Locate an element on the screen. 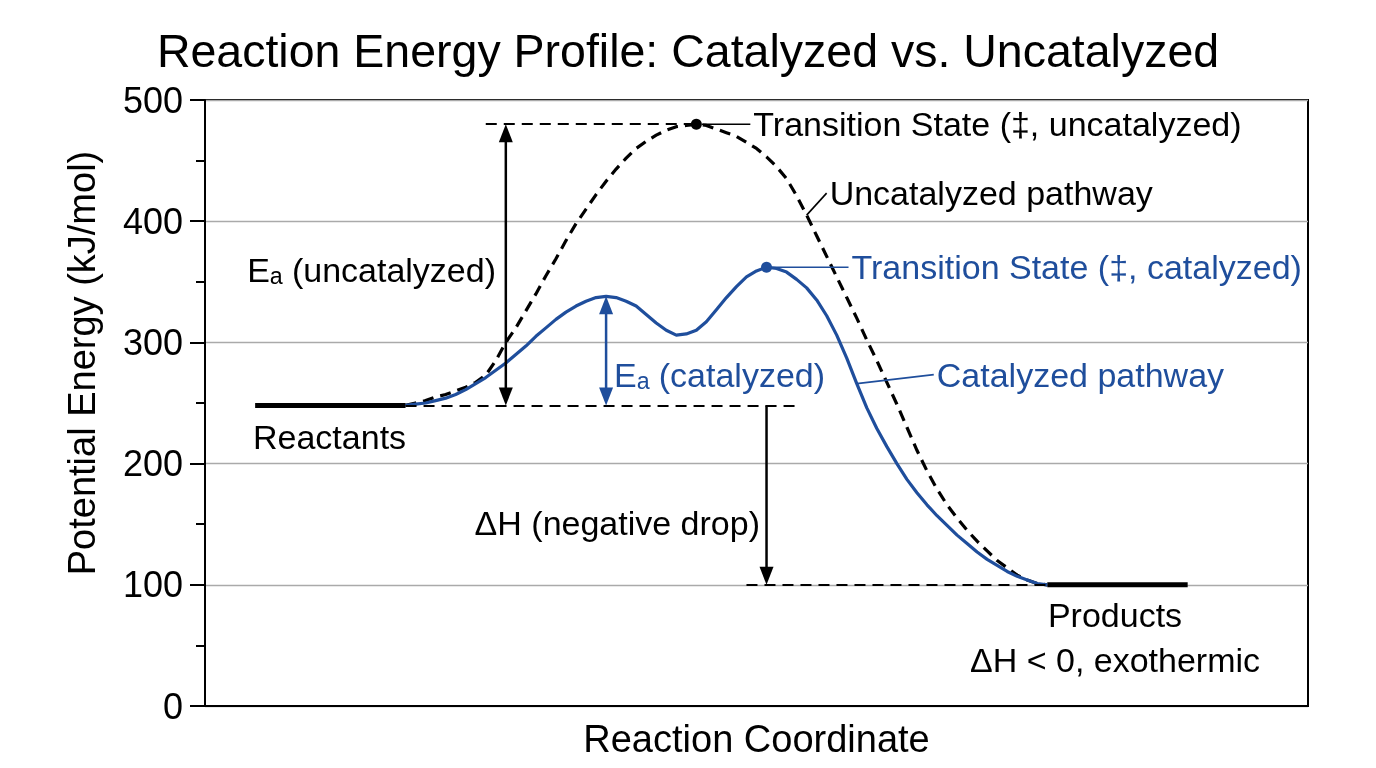 This screenshot has width=1376, height=768. chart-title: Reaction Energy Profile: Catalyzed vs. Uncatalyzed is located at coordinates (688, 50).